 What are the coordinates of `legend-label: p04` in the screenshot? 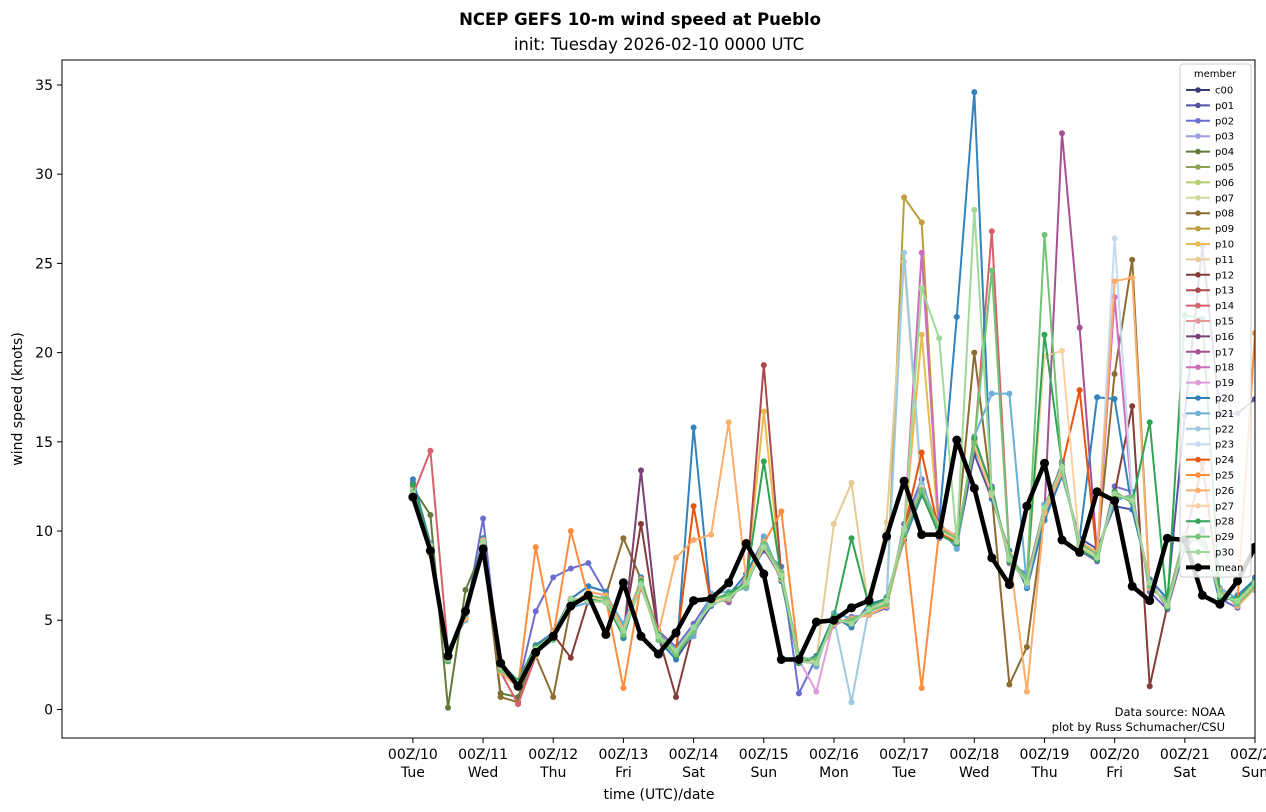 It's located at (1224, 152).